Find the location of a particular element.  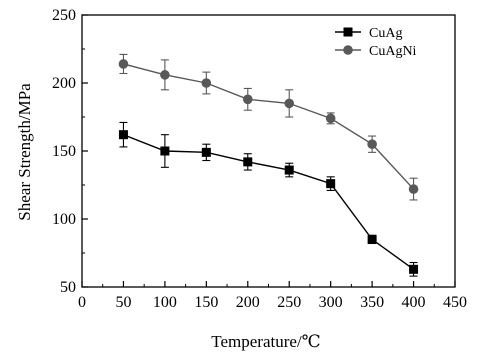

x-tick-label: 200 is located at coordinates (248, 302).